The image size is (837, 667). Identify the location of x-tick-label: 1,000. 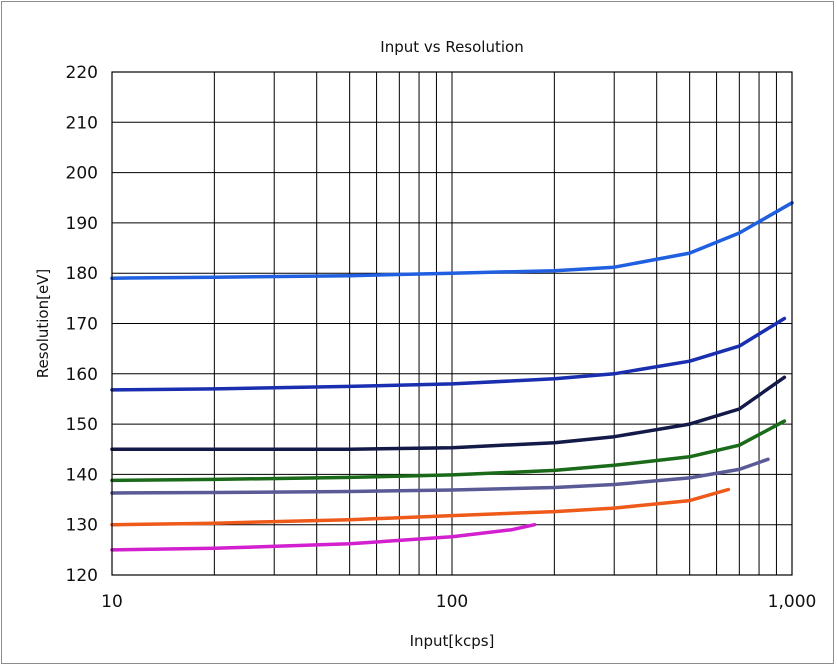
(792, 602).